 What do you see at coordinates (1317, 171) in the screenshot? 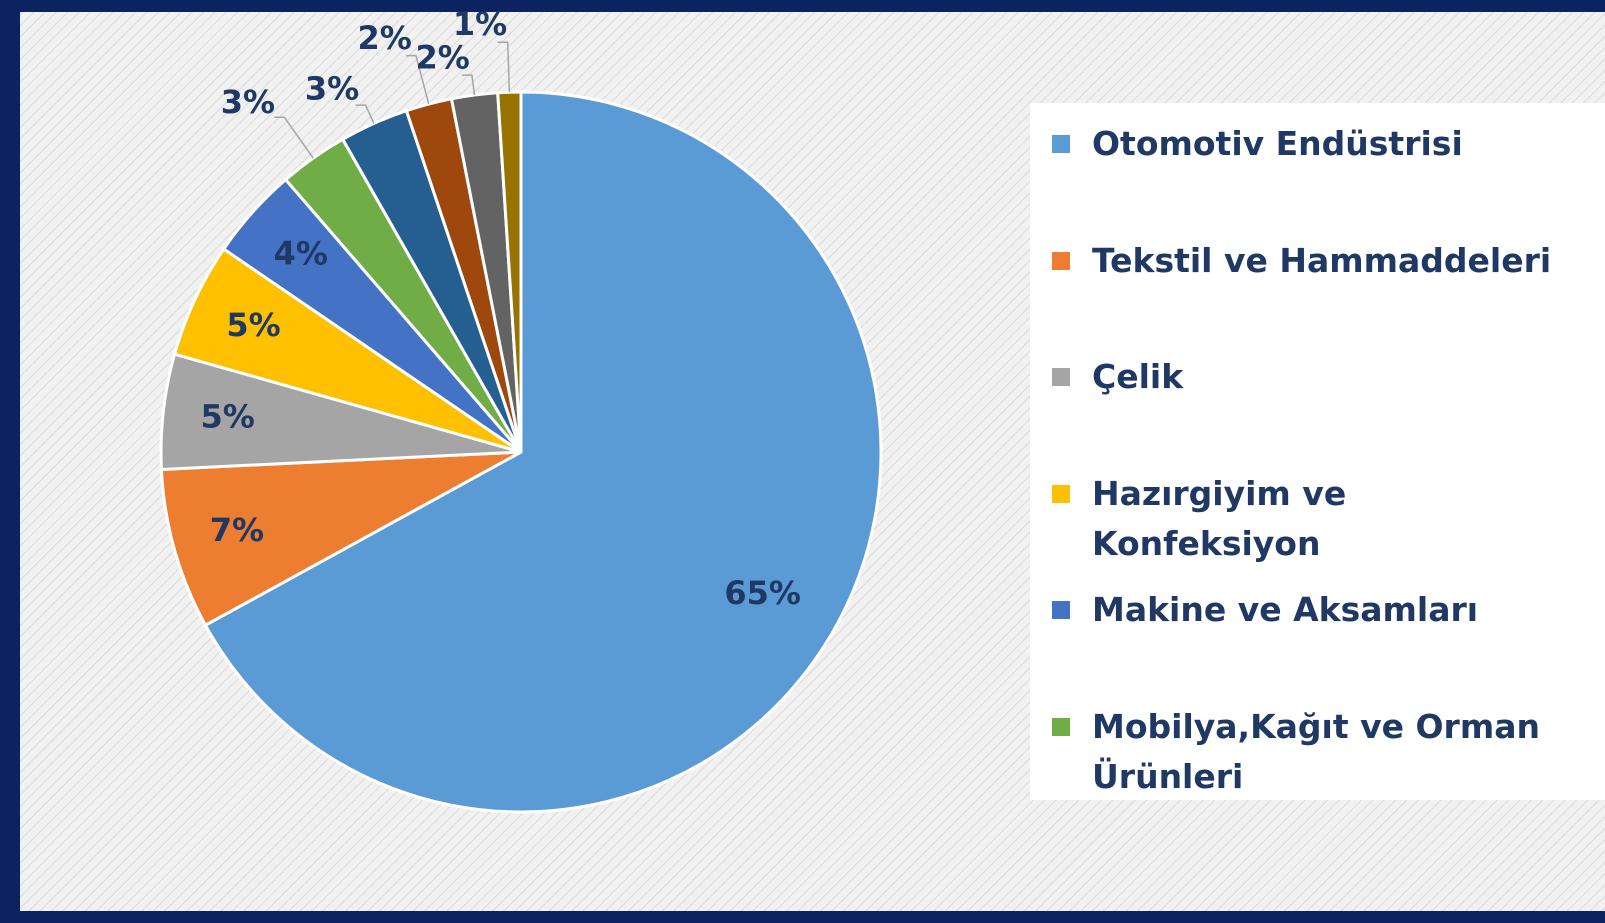
I see `legend-item: Otomotiv Endüstrisi` at bounding box center [1317, 171].